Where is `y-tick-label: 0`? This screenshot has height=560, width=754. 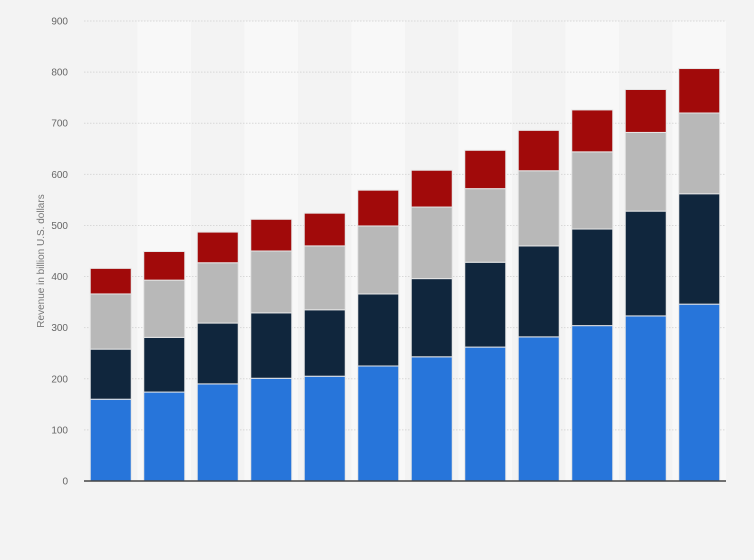
y-tick-label: 0 is located at coordinates (65, 482).